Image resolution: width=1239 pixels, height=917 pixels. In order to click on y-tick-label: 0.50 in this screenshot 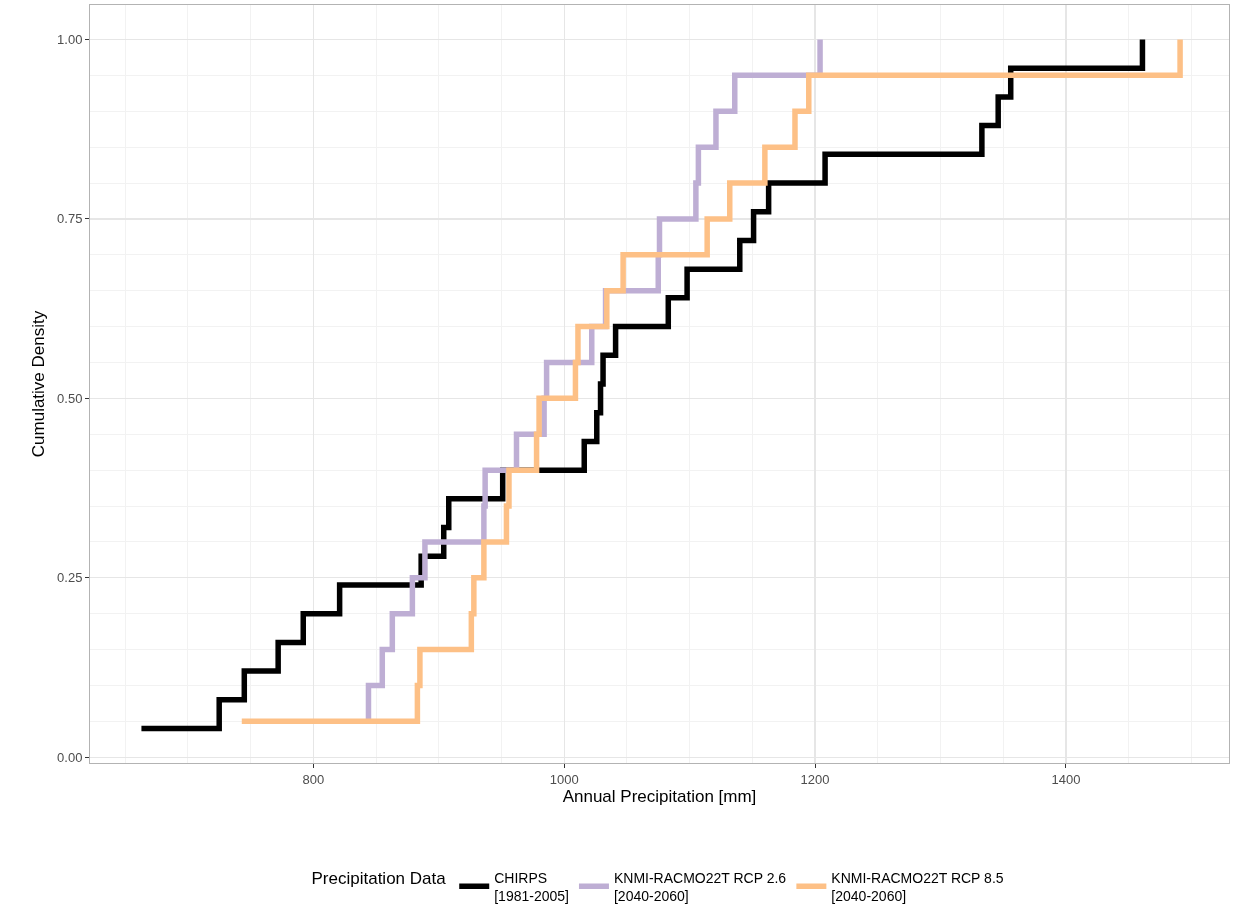, I will do `click(70, 398)`.